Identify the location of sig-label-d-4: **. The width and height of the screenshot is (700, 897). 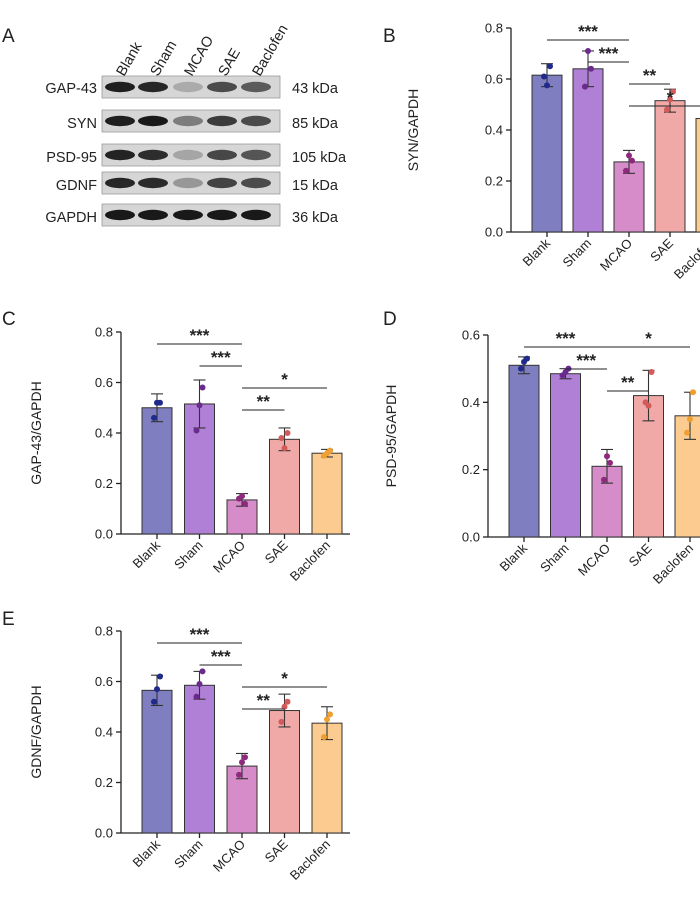
(628, 382).